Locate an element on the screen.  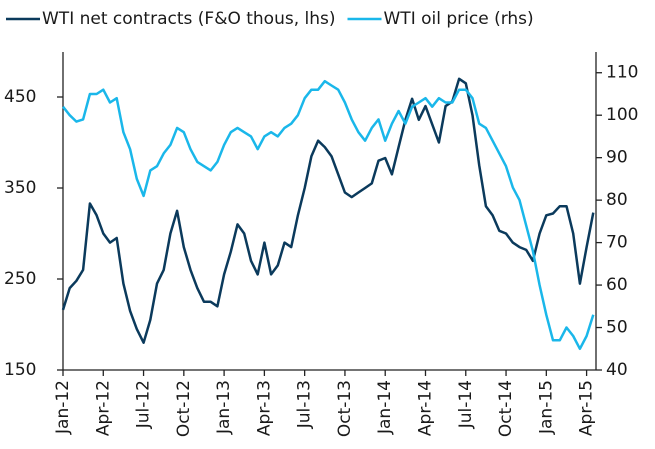
y2-tick-label: 90 is located at coordinates (617, 158).